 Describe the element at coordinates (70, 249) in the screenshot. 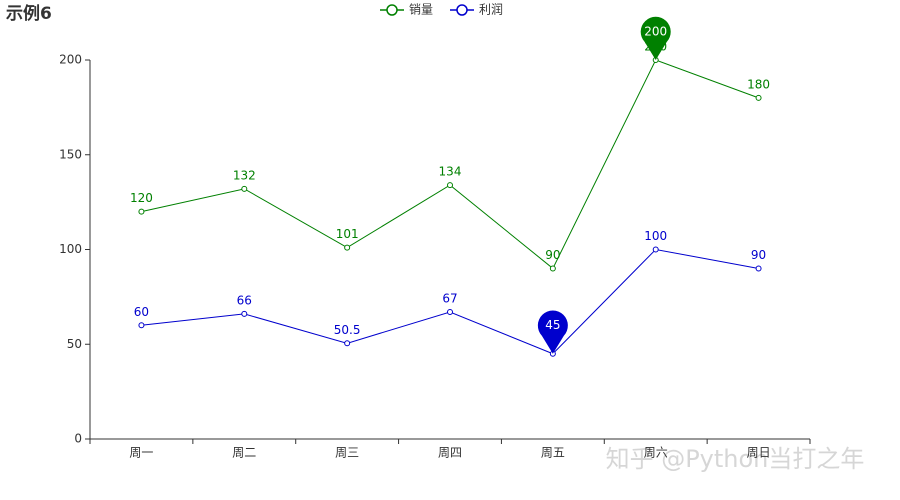

I see `y-tick-label: 100` at that location.